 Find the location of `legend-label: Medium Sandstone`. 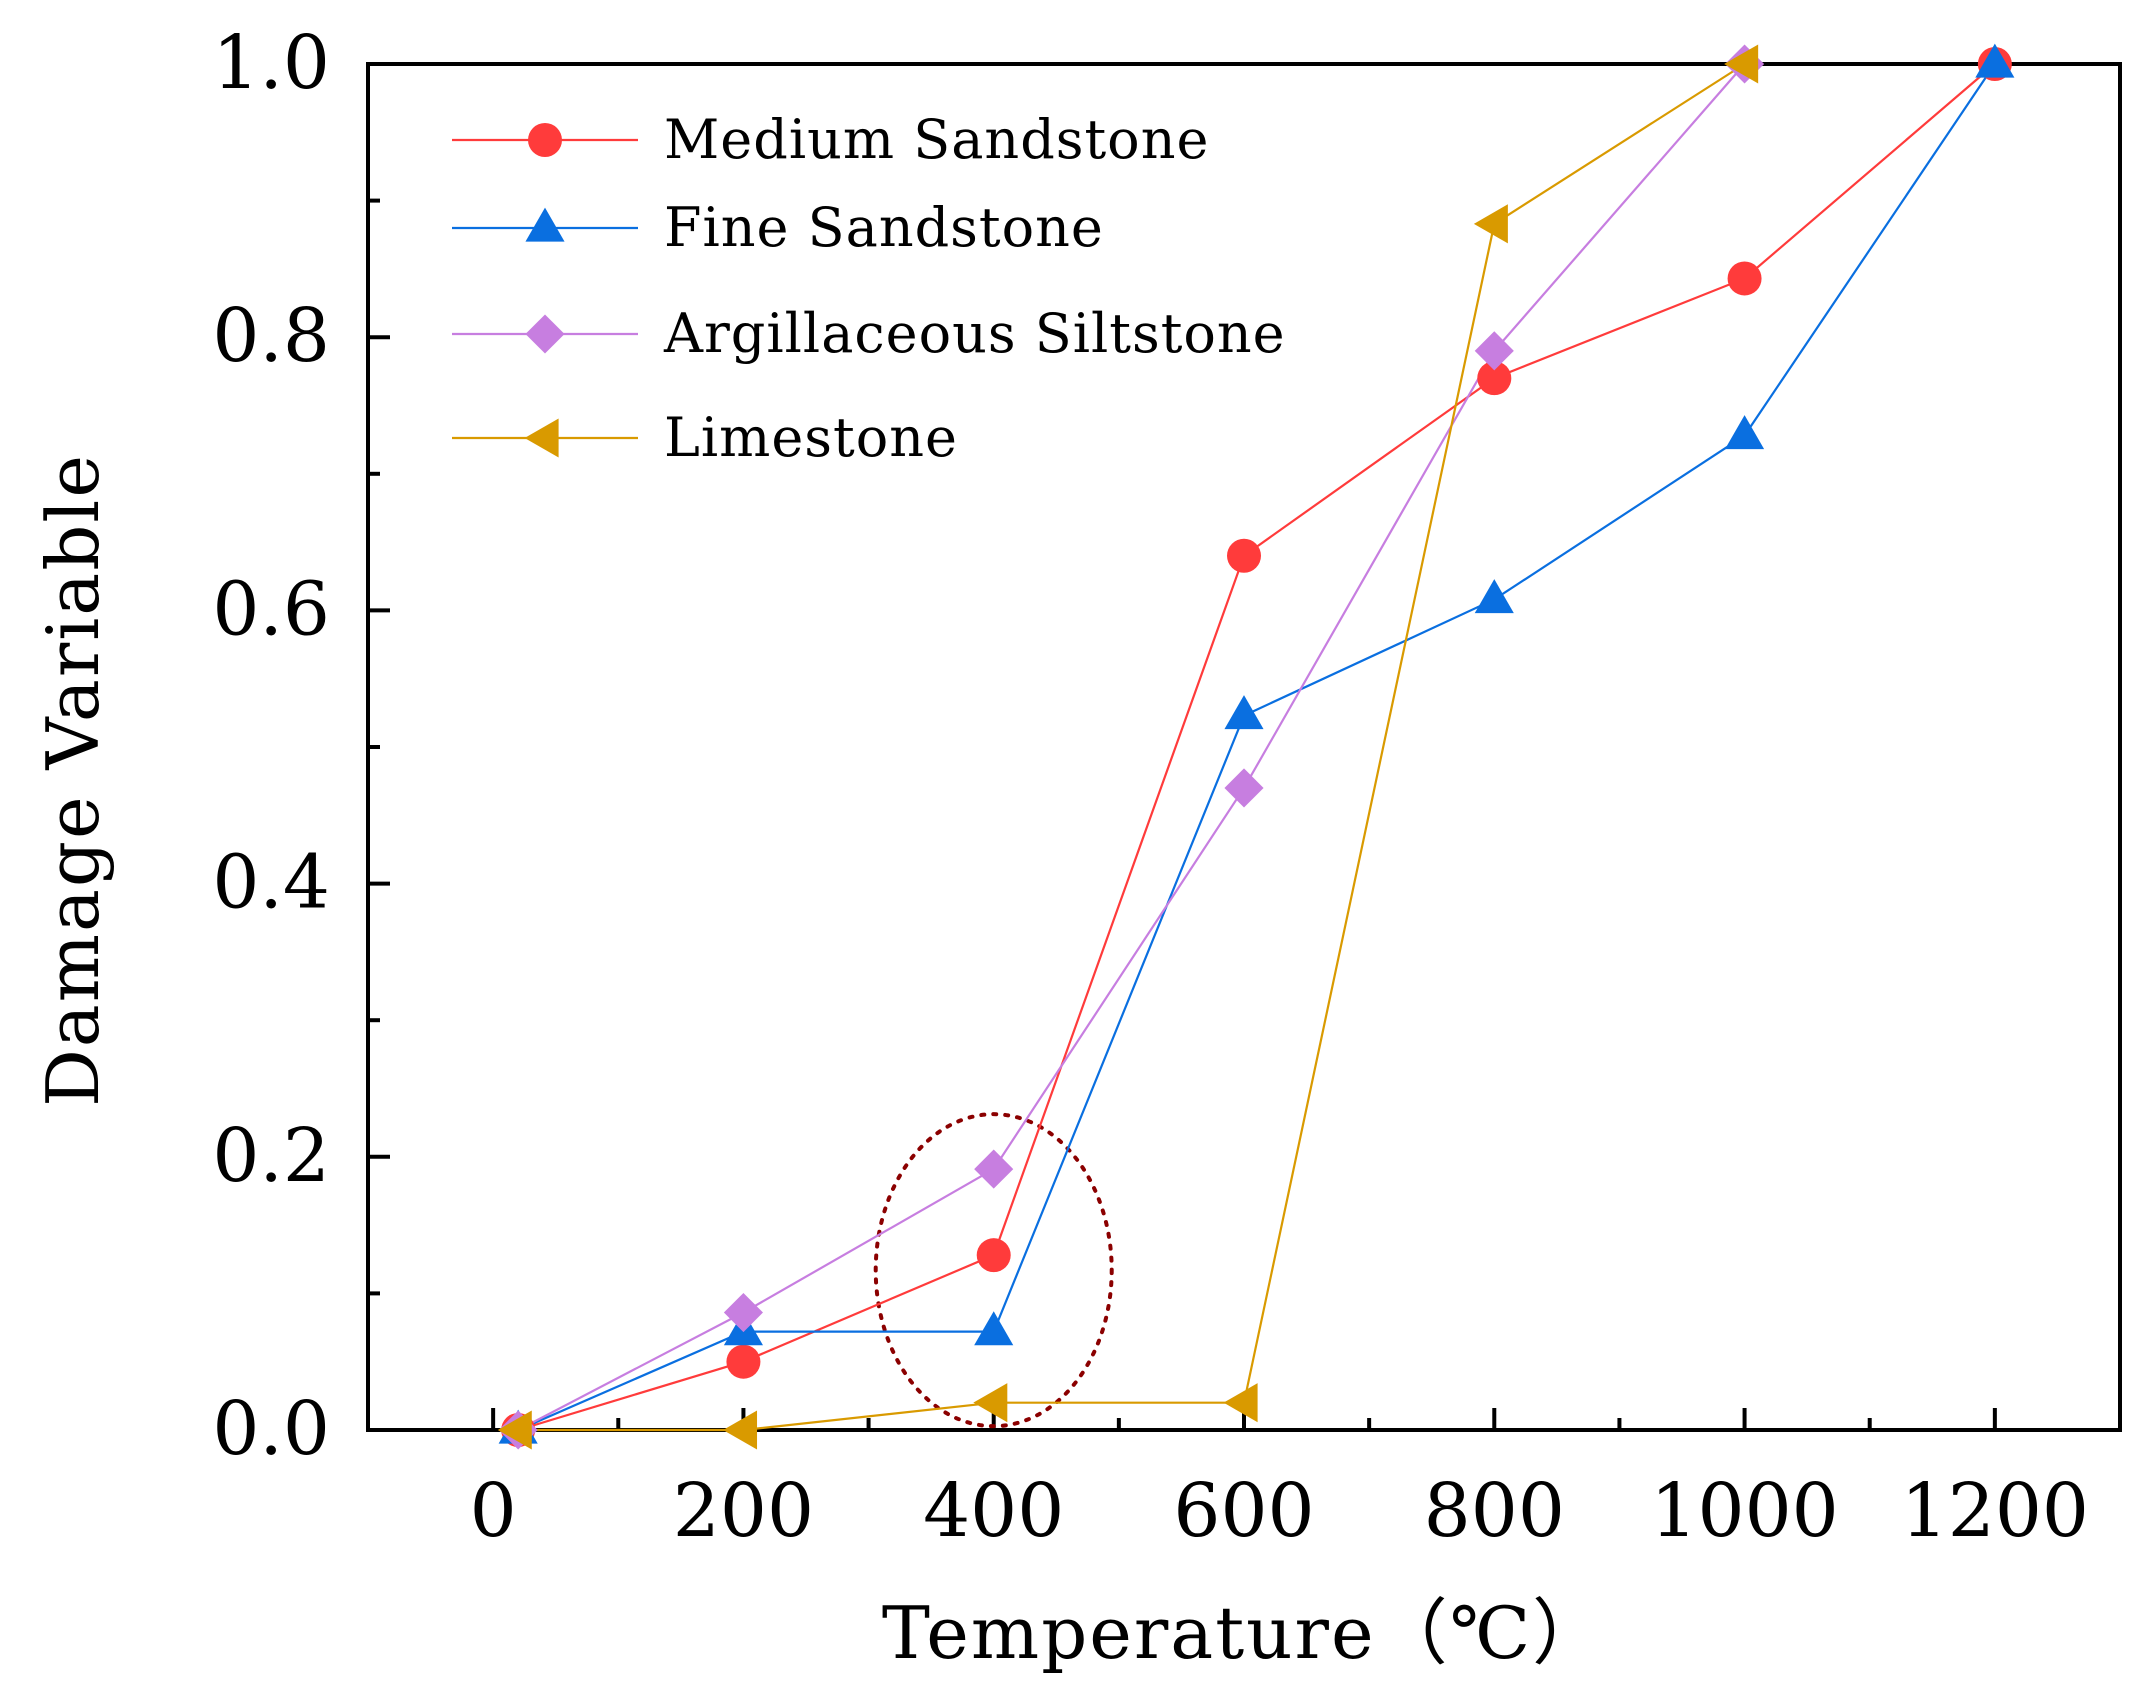

legend-label: Medium Sandstone is located at coordinates (936, 139).